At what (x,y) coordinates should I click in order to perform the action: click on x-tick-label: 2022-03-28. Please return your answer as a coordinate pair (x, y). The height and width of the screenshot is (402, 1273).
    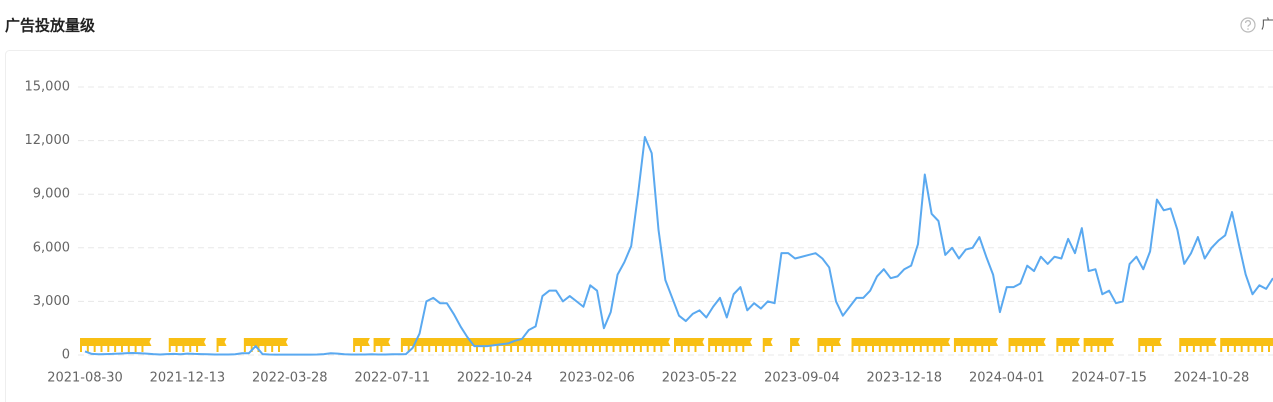
    Looking at the image, I should click on (290, 378).